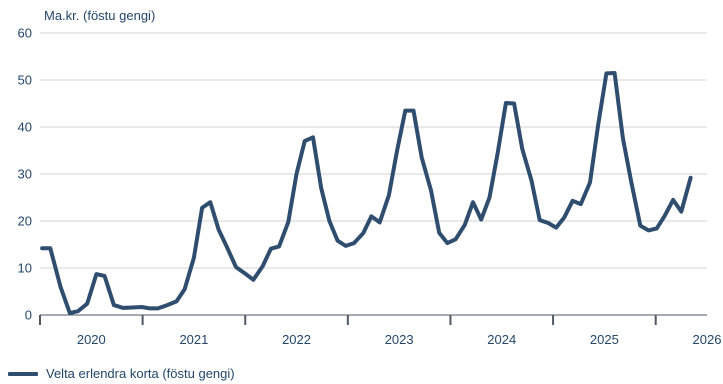 Image resolution: width=723 pixels, height=384 pixels. I want to click on x-tick-label: 2026, so click(707, 339).